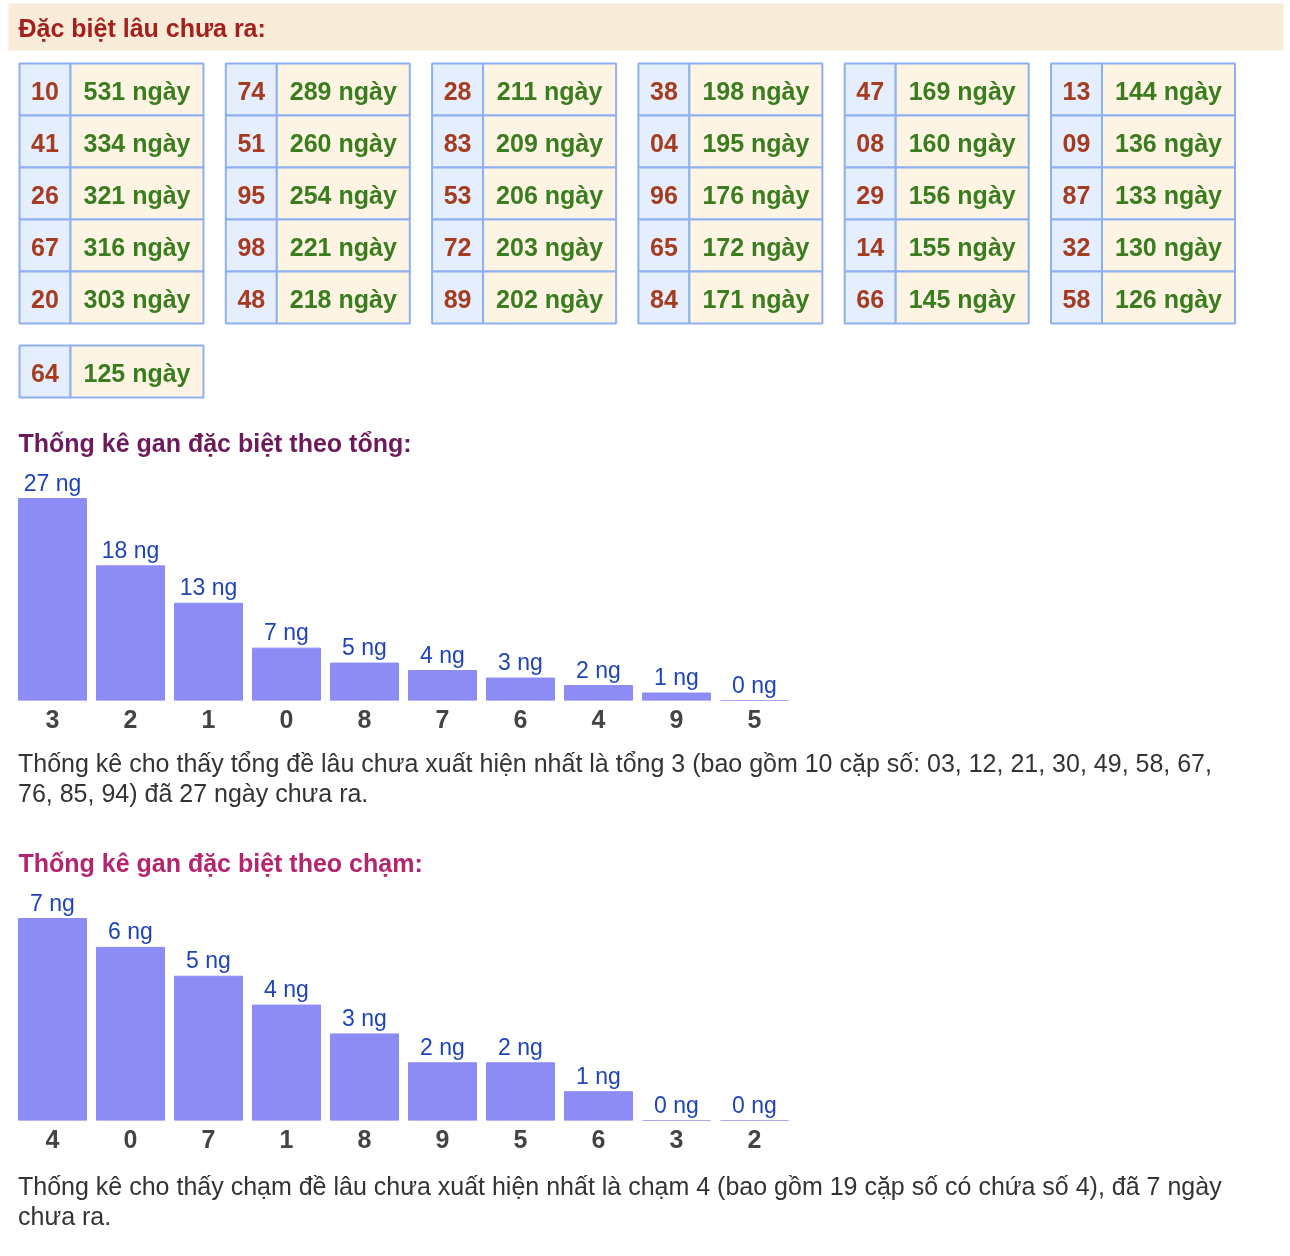  I want to click on data-label: 221 ngày, so click(343, 246).